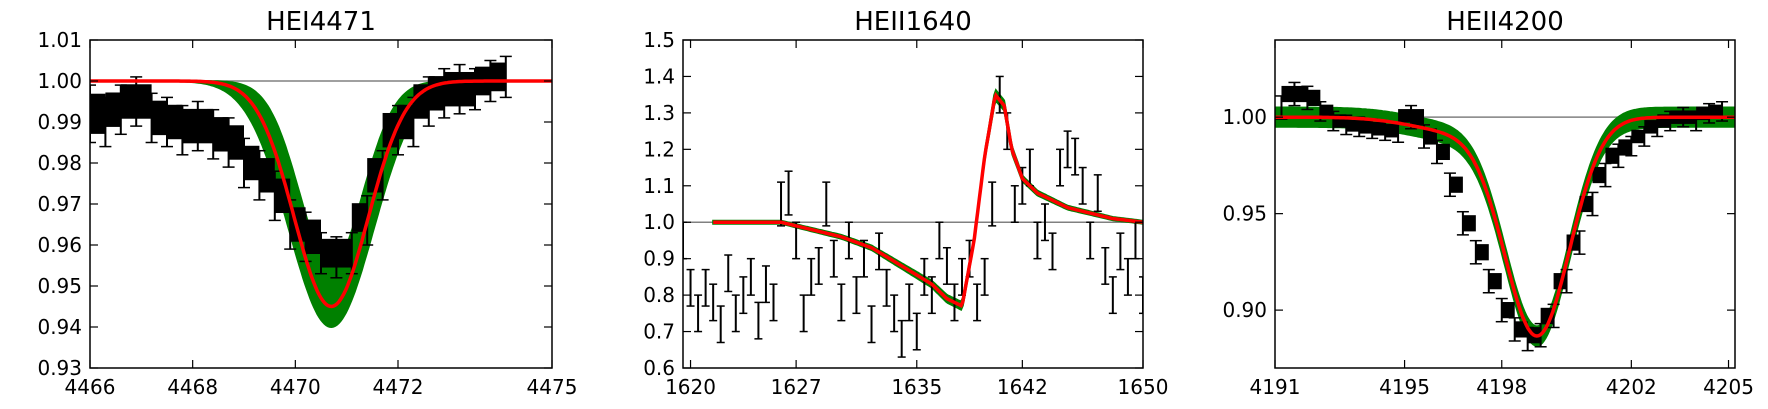  I want to click on chart-title: HEII1640, so click(912, 22).